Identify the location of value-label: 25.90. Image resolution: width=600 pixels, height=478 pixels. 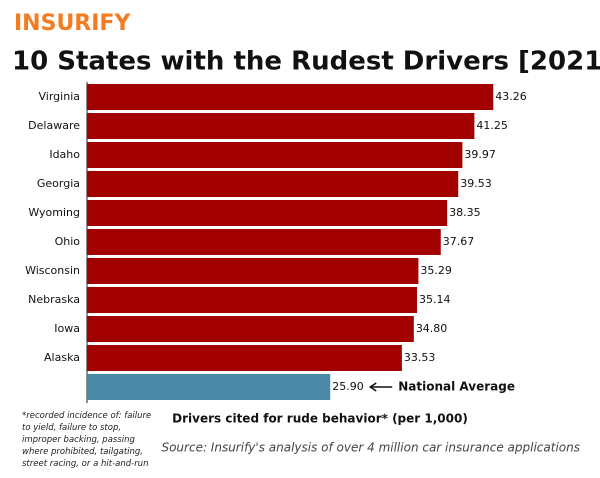
(348, 386).